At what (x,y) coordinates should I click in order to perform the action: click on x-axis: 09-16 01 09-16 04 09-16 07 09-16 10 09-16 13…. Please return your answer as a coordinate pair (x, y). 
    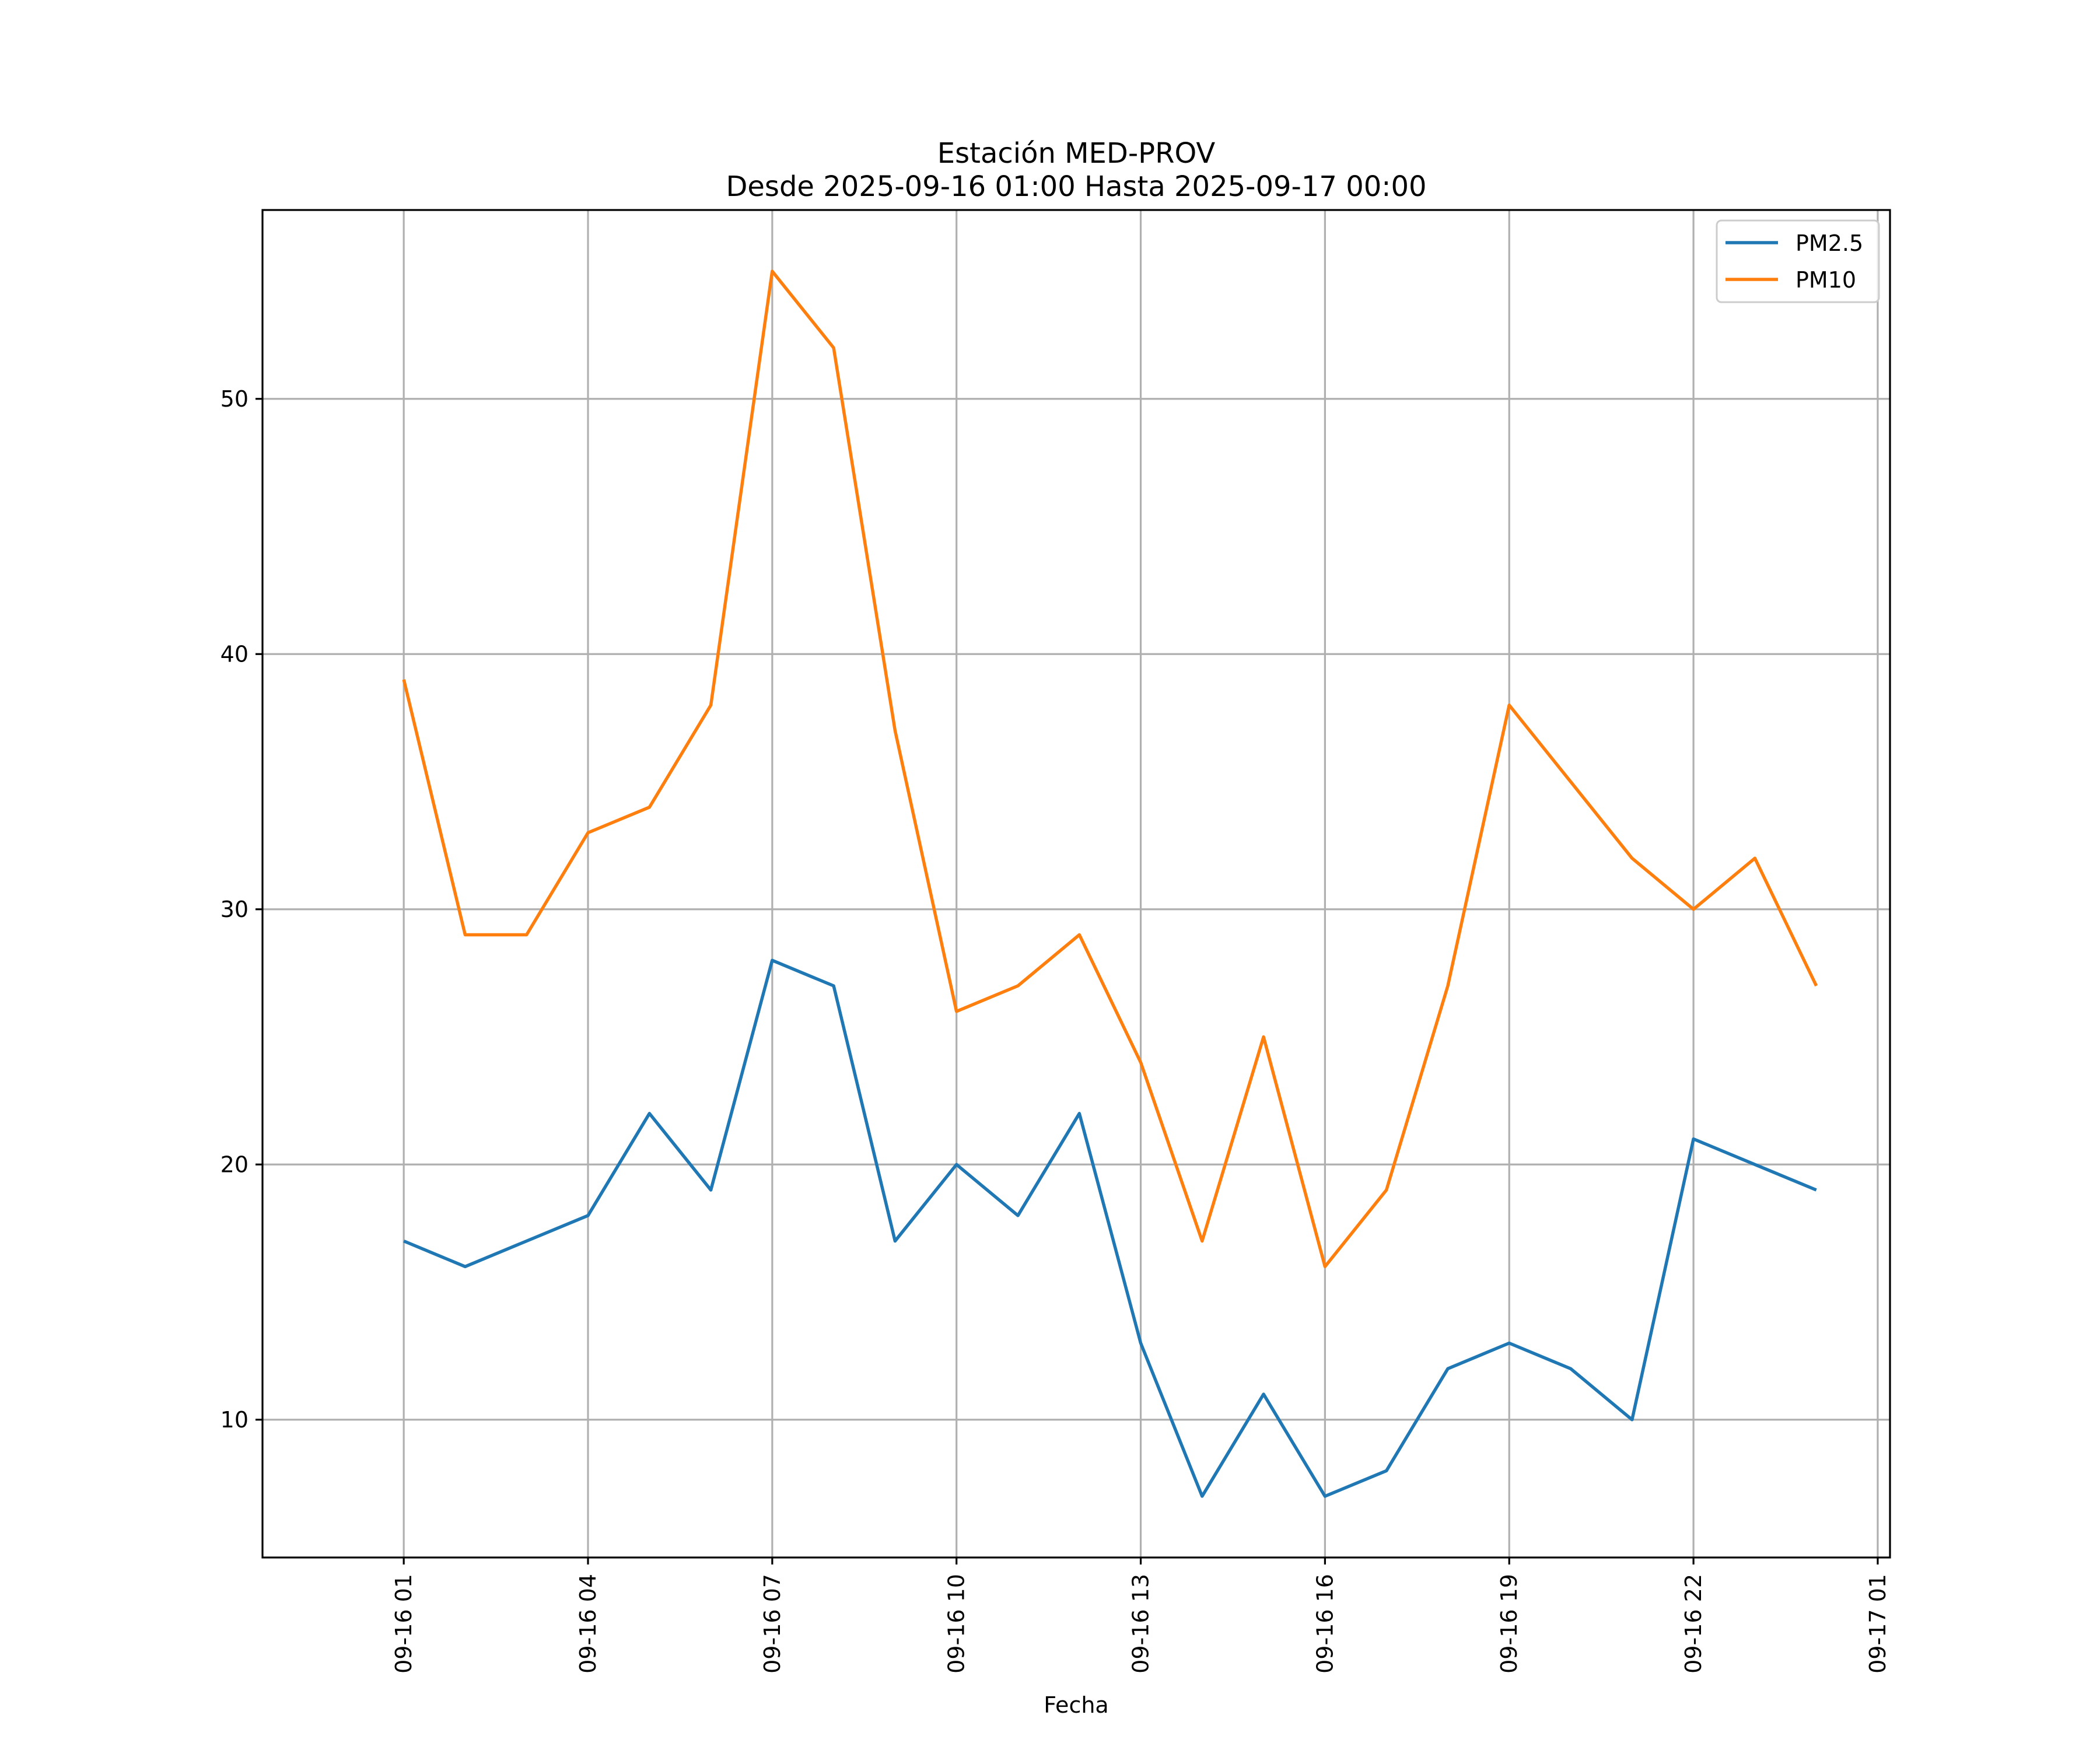
    Looking at the image, I should click on (1141, 1616).